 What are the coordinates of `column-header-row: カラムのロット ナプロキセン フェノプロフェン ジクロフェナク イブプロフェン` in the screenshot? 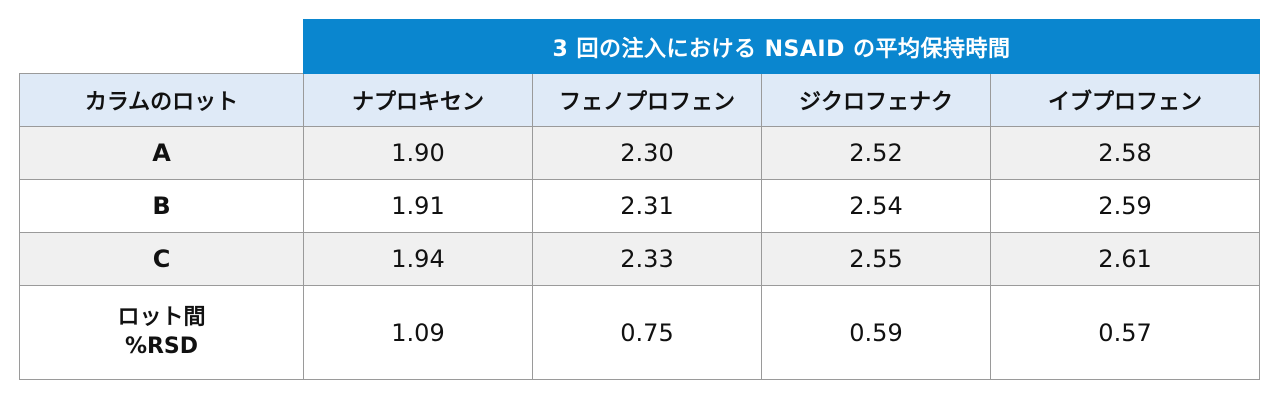 It's located at (640, 100).